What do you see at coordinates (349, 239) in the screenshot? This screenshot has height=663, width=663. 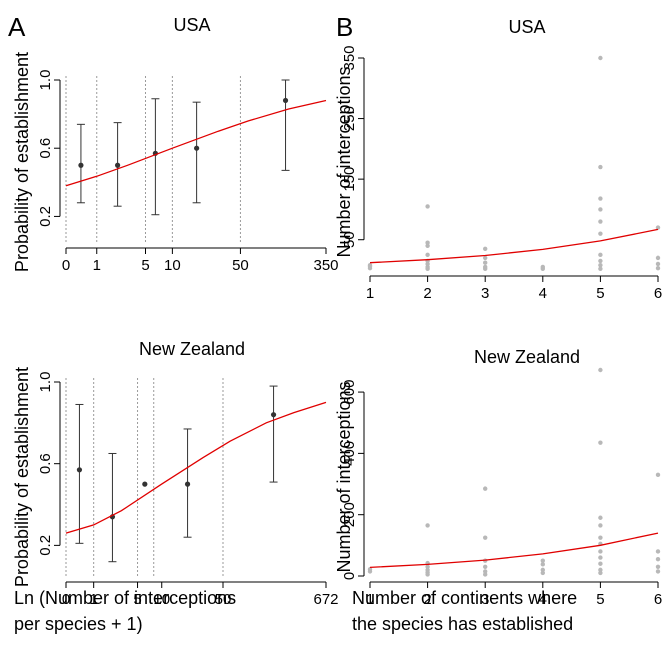 I see `y-tick-label: 50` at bounding box center [349, 239].